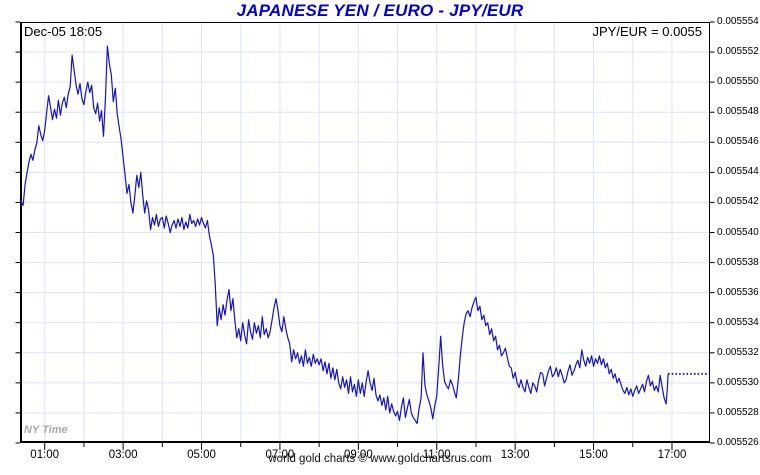 Image resolution: width=760 pixels, height=475 pixels. I want to click on x-axis-label: 05:00, so click(201, 455).